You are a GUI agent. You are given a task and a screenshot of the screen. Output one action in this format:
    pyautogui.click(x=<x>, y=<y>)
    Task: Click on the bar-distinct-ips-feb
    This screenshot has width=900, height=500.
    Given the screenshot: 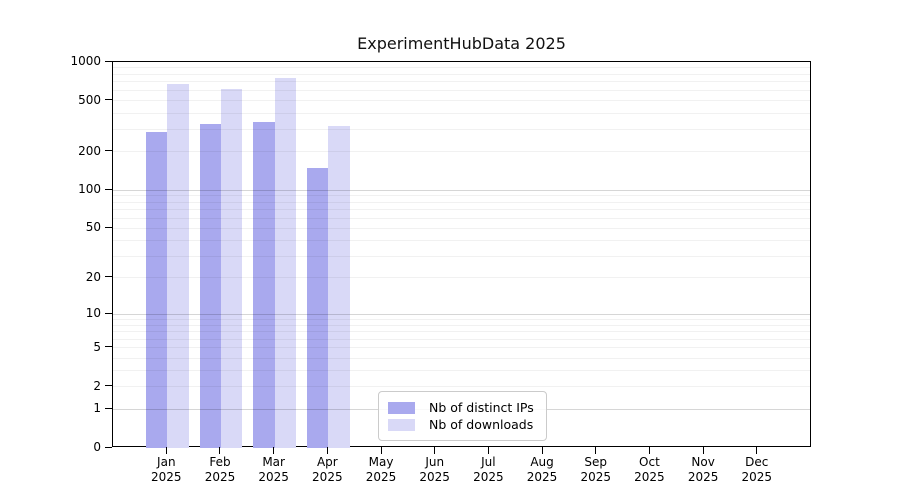 What is the action you would take?
    pyautogui.click(x=210, y=285)
    